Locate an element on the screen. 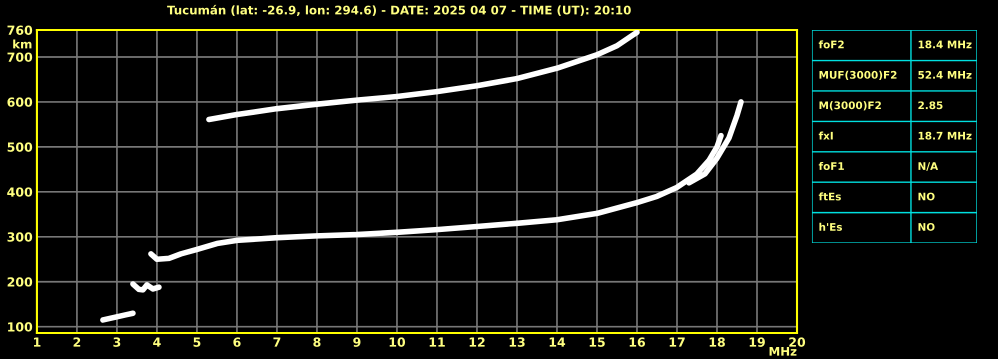 This screenshot has width=998, height=359. x-tick-label: 9 is located at coordinates (357, 342).